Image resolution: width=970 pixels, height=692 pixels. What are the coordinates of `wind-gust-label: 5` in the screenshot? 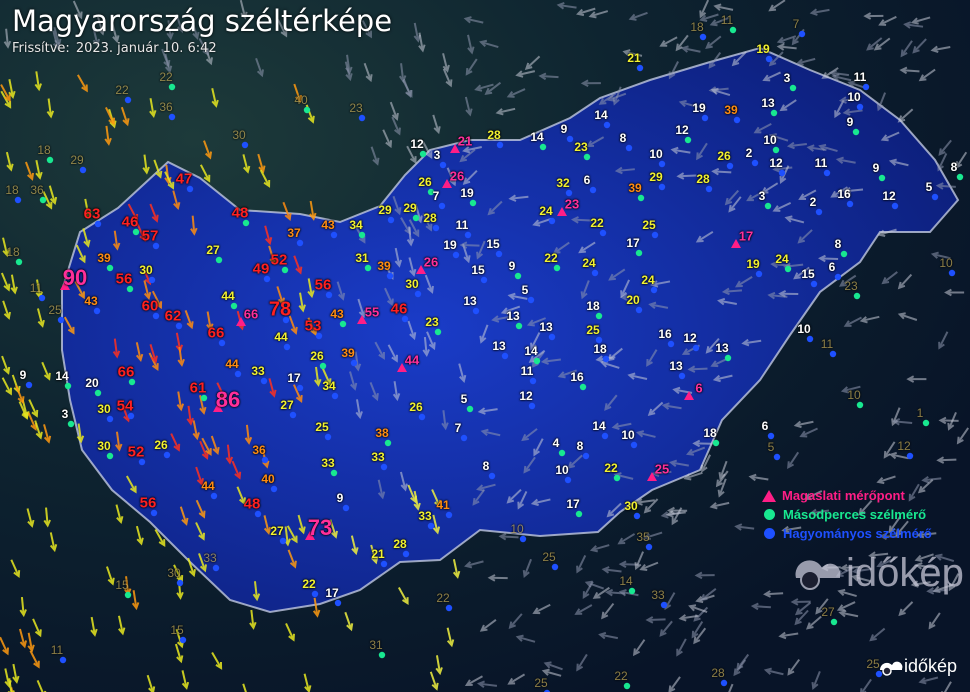 It's located at (464, 399).